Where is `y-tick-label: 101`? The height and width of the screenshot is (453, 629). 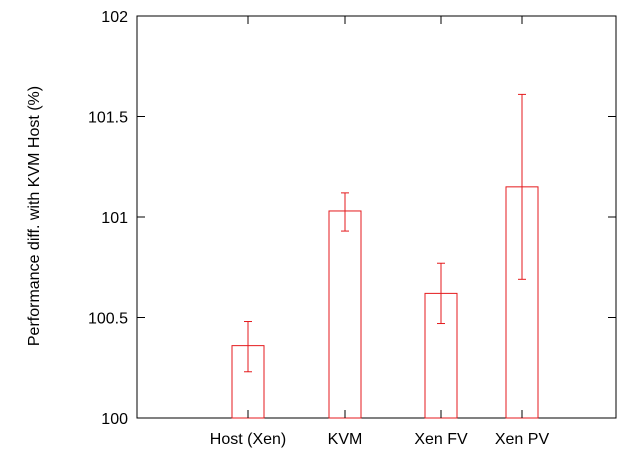
y-tick-label: 101 is located at coordinates (114, 218).